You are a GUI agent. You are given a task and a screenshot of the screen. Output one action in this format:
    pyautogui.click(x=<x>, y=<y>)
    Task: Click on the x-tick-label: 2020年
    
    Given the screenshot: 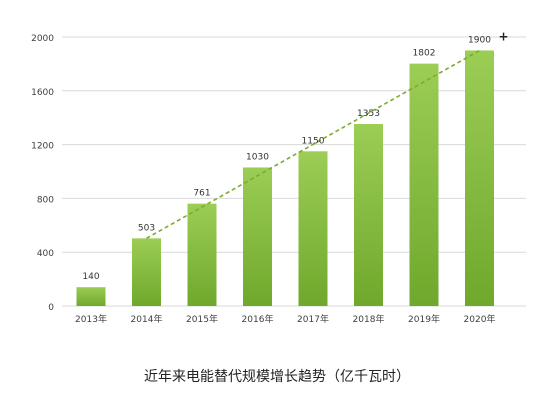 What is the action you would take?
    pyautogui.click(x=480, y=319)
    